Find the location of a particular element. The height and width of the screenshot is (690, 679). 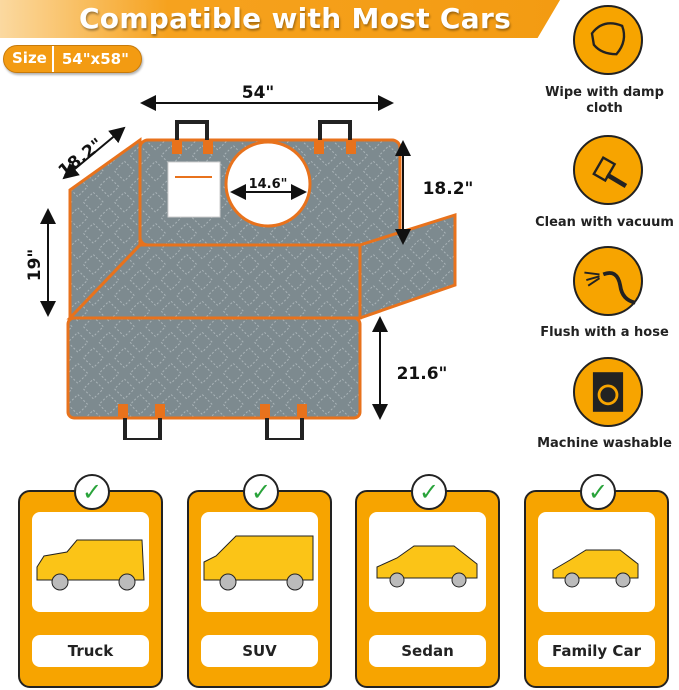

bottom-panel is located at coordinates (214, 368).